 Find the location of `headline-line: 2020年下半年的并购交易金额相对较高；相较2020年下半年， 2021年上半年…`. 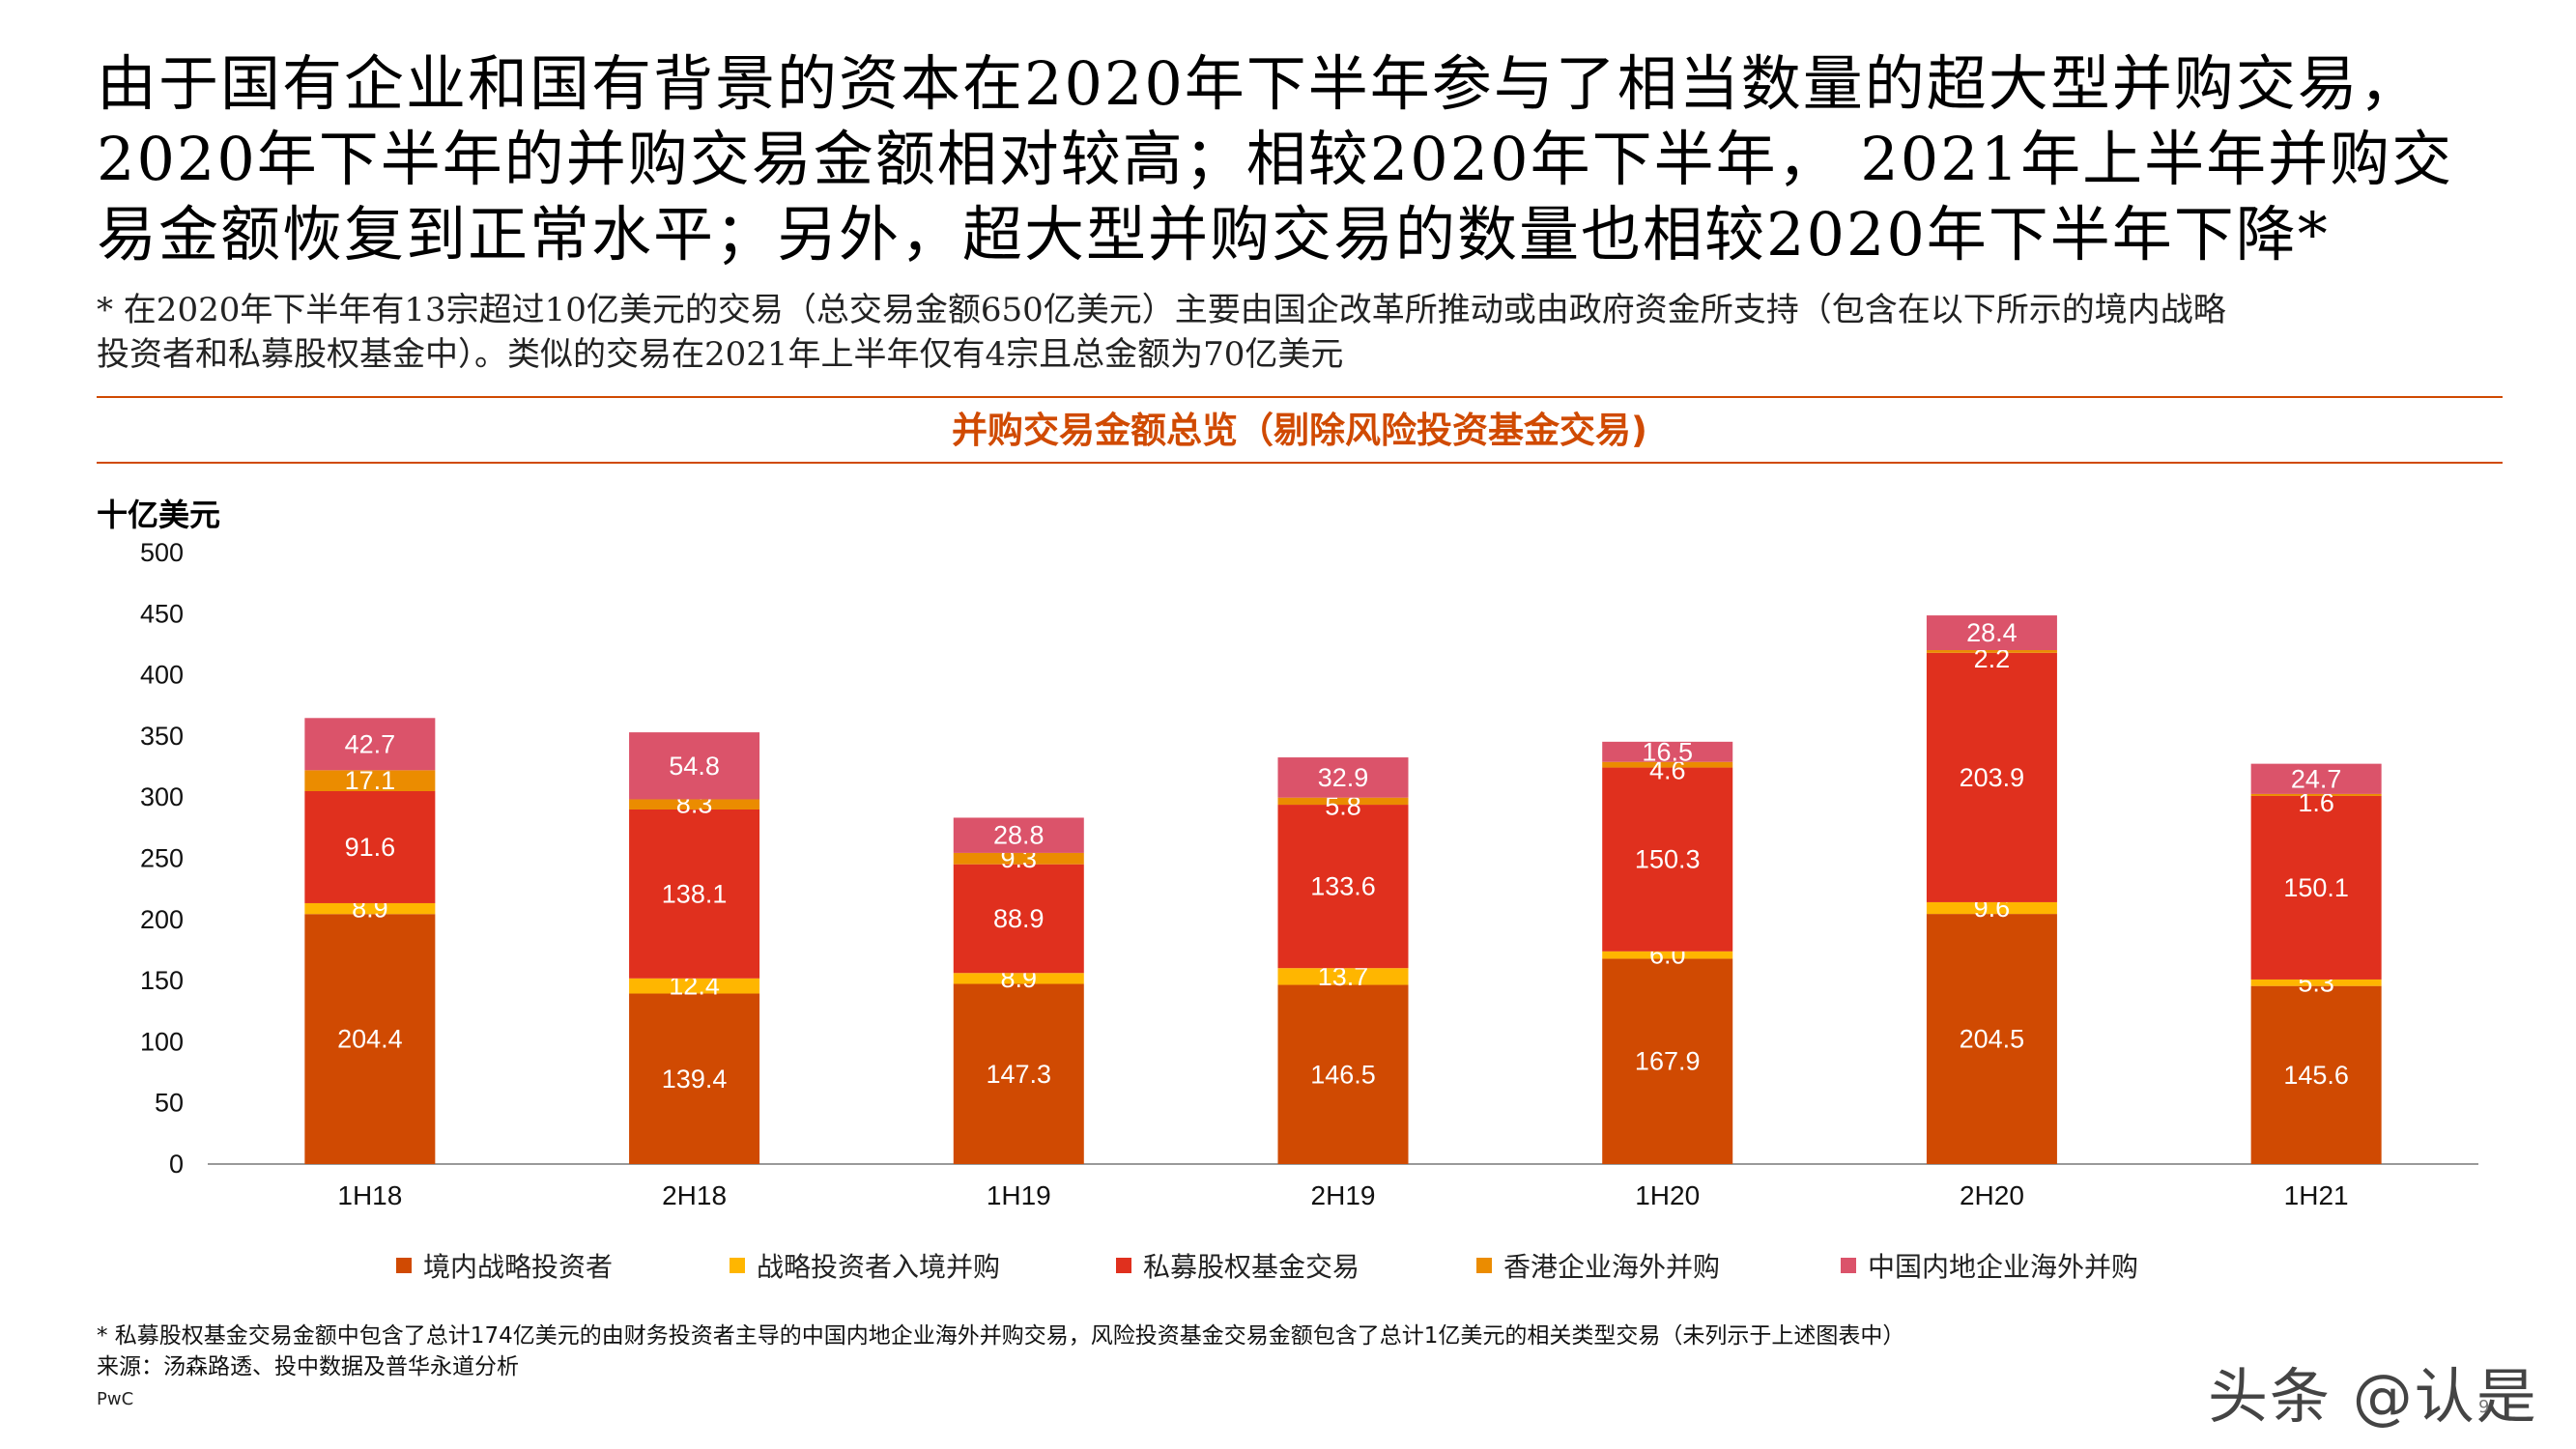

headline-line: 2020年下半年的并购交易金额相对较高；相较2020年下半年， 2021年上半年… is located at coordinates (1276, 159).